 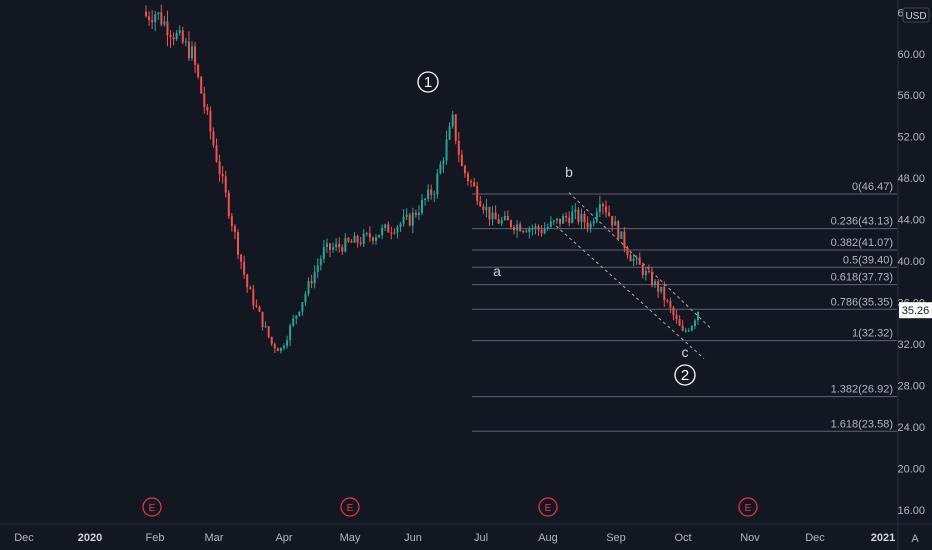 What do you see at coordinates (862, 278) in the screenshot?
I see `fib-level-label: 0.618(37.73)` at bounding box center [862, 278].